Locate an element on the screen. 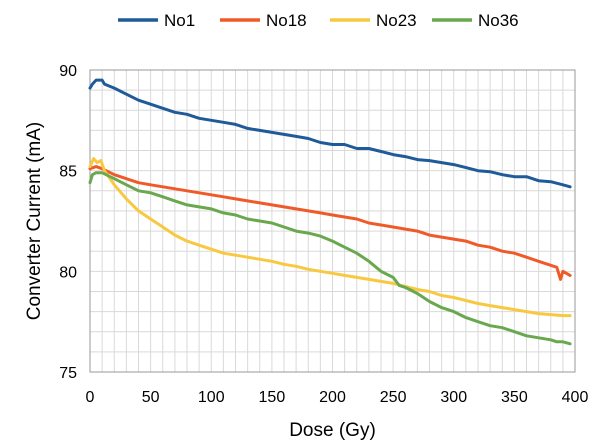  y-tick-label: 90 is located at coordinates (68, 71).